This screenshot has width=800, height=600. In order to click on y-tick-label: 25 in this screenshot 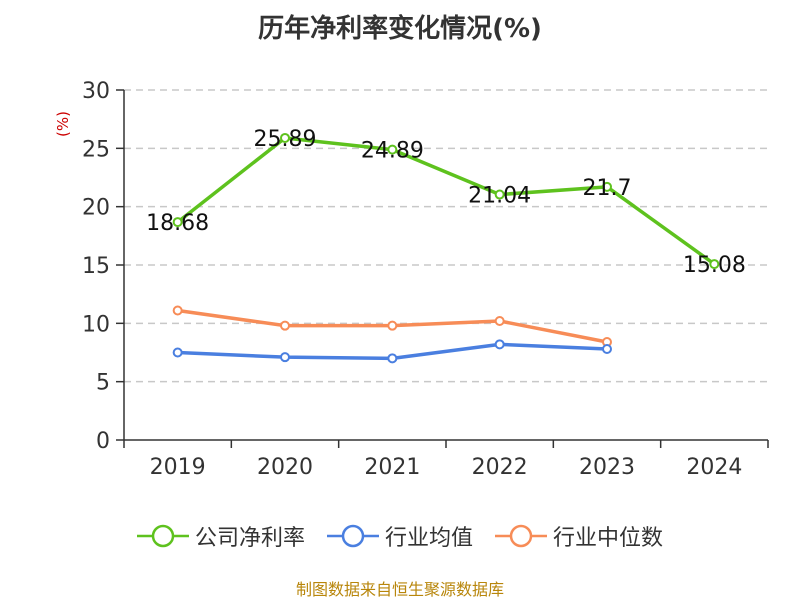, I will do `click(96, 149)`.